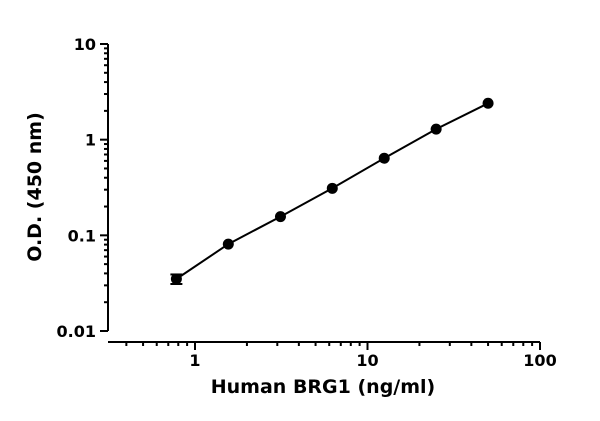 This screenshot has width=600, height=421. I want to click on y-axis-label: O.D. (450 nm), so click(35, 187).